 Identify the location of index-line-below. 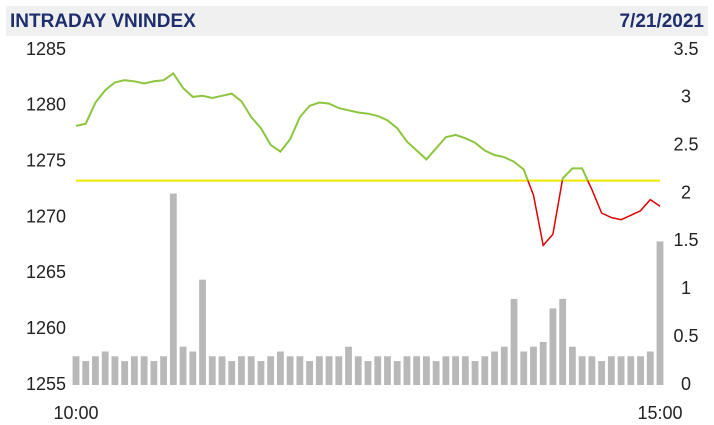
(594, 214).